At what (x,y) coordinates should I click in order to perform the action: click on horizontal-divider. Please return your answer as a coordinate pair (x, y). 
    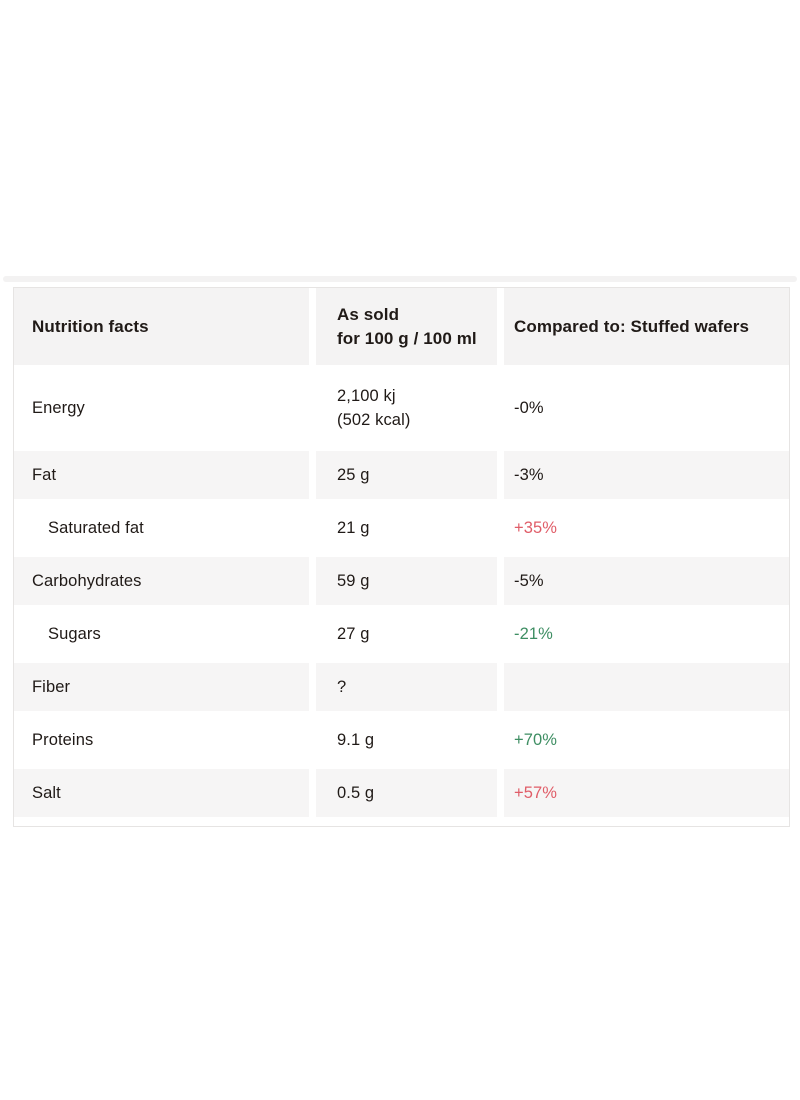
    Looking at the image, I should click on (400, 279).